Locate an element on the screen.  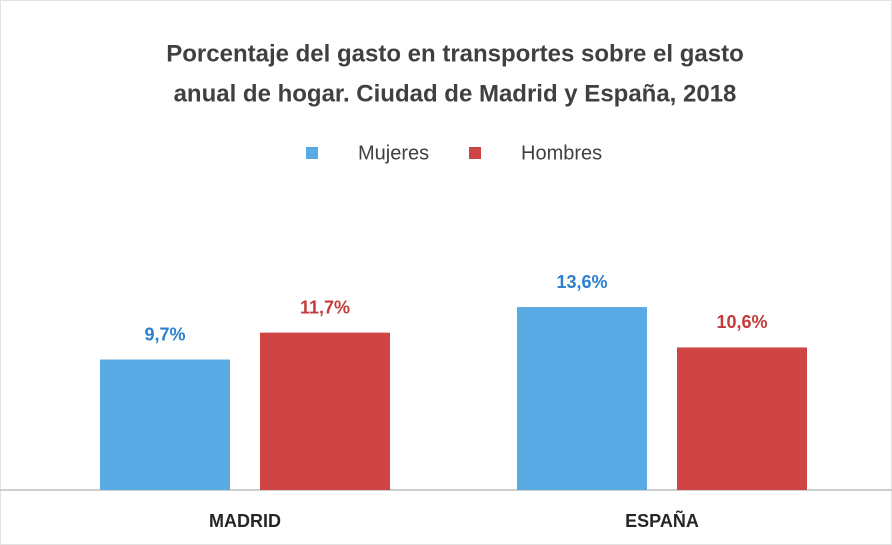
data-label: 11,7% is located at coordinates (325, 307).